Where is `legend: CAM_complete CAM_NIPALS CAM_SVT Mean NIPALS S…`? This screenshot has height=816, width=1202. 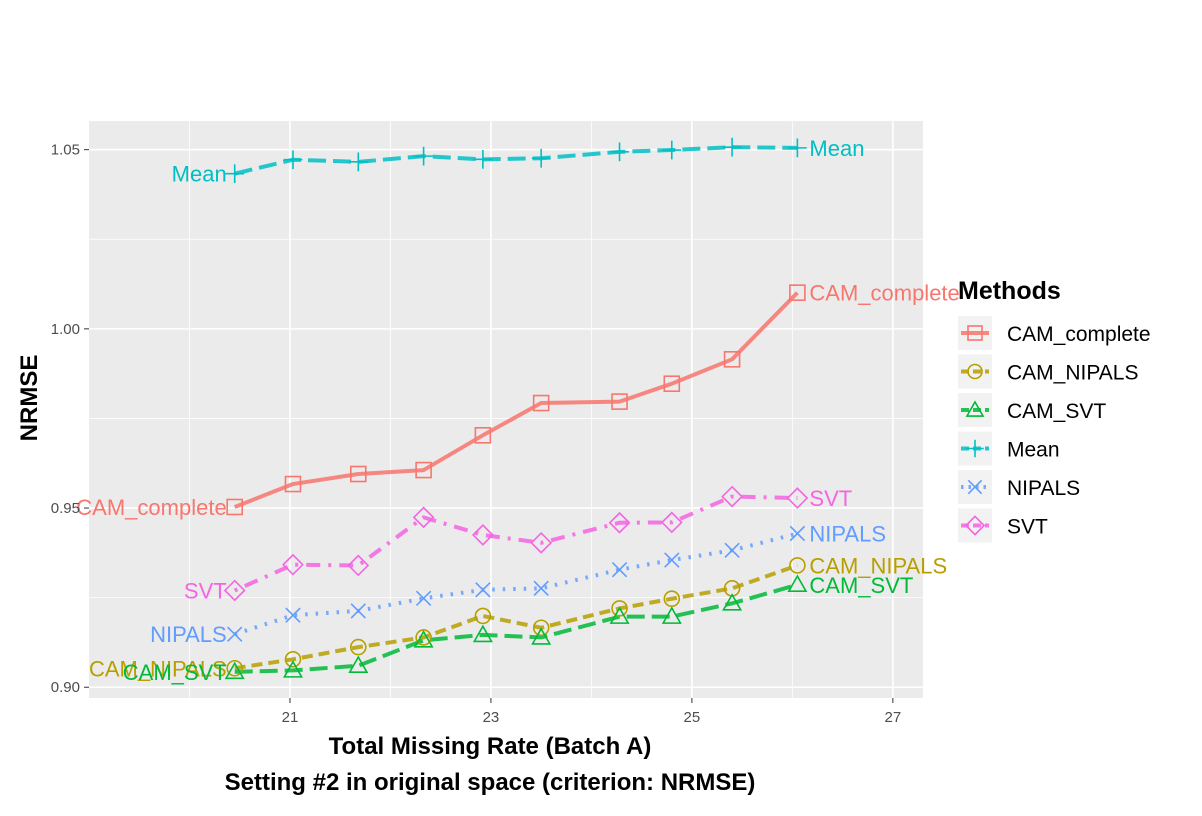
legend: CAM_complete CAM_NIPALS CAM_SVT Mean NIPALS S… is located at coordinates (1054, 429).